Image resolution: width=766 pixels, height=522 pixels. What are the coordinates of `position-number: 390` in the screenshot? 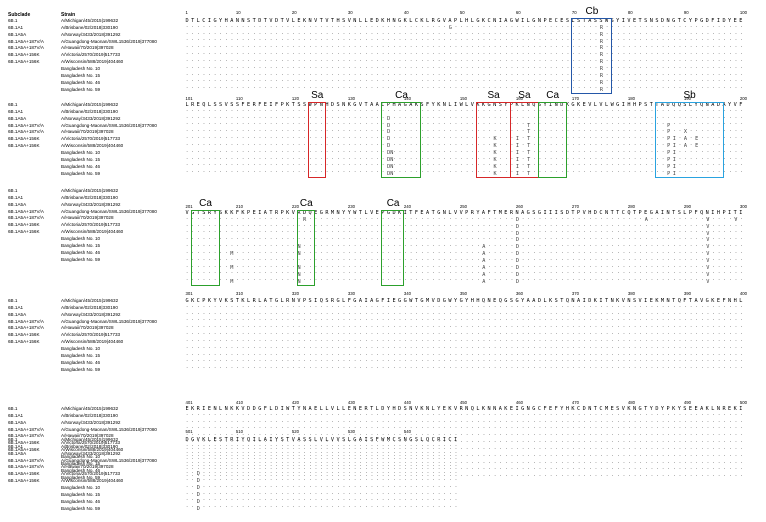 It's located at (687, 293).